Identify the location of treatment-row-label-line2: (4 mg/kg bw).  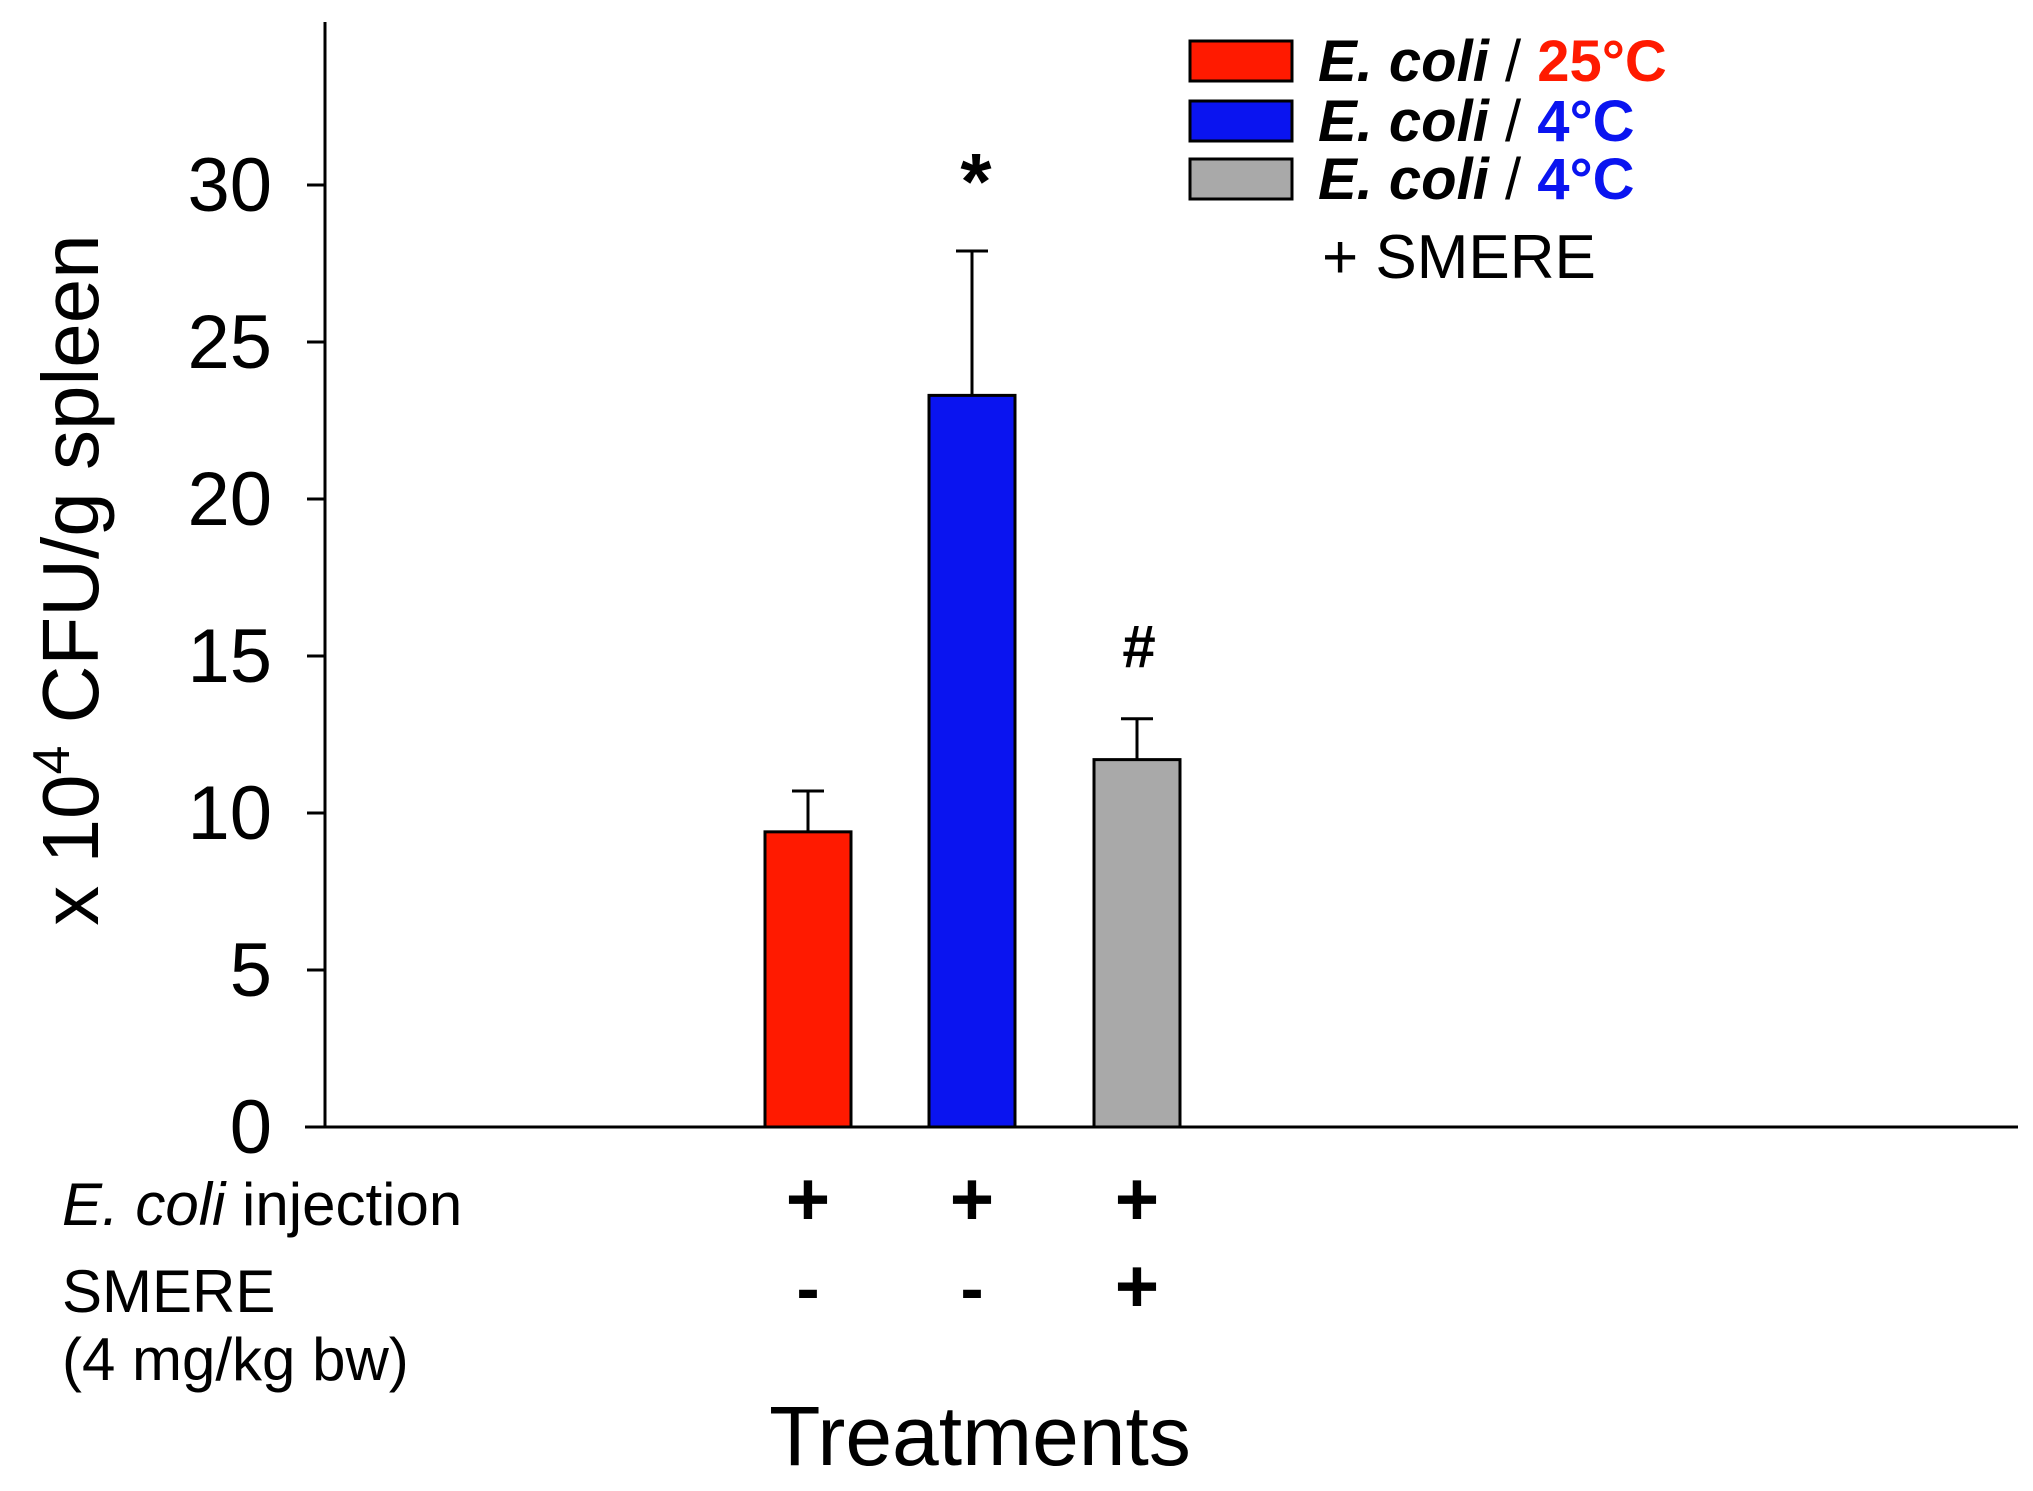
(235, 1359).